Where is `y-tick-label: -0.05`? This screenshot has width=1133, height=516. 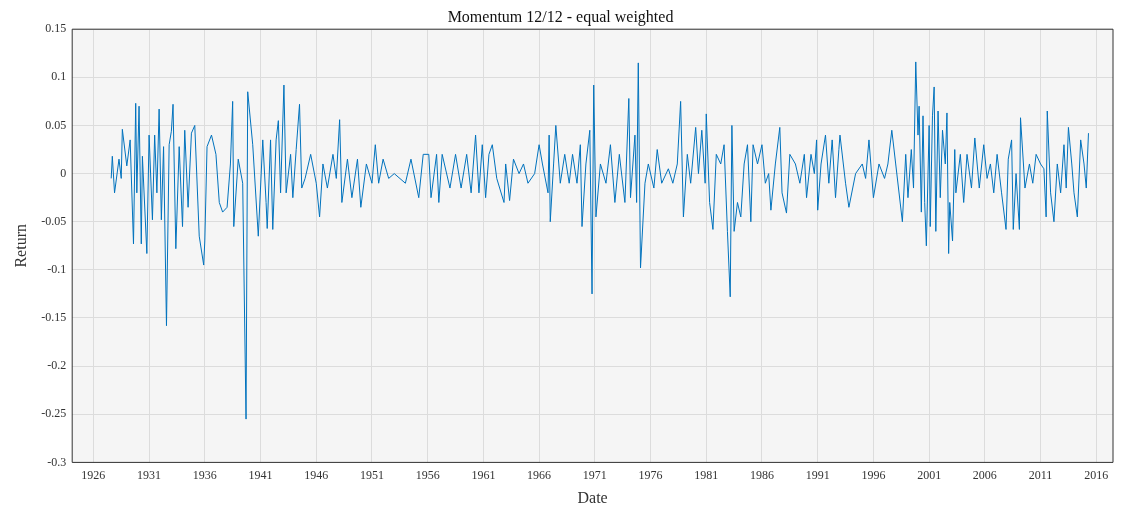
y-tick-label: -0.05 is located at coordinates (54, 220).